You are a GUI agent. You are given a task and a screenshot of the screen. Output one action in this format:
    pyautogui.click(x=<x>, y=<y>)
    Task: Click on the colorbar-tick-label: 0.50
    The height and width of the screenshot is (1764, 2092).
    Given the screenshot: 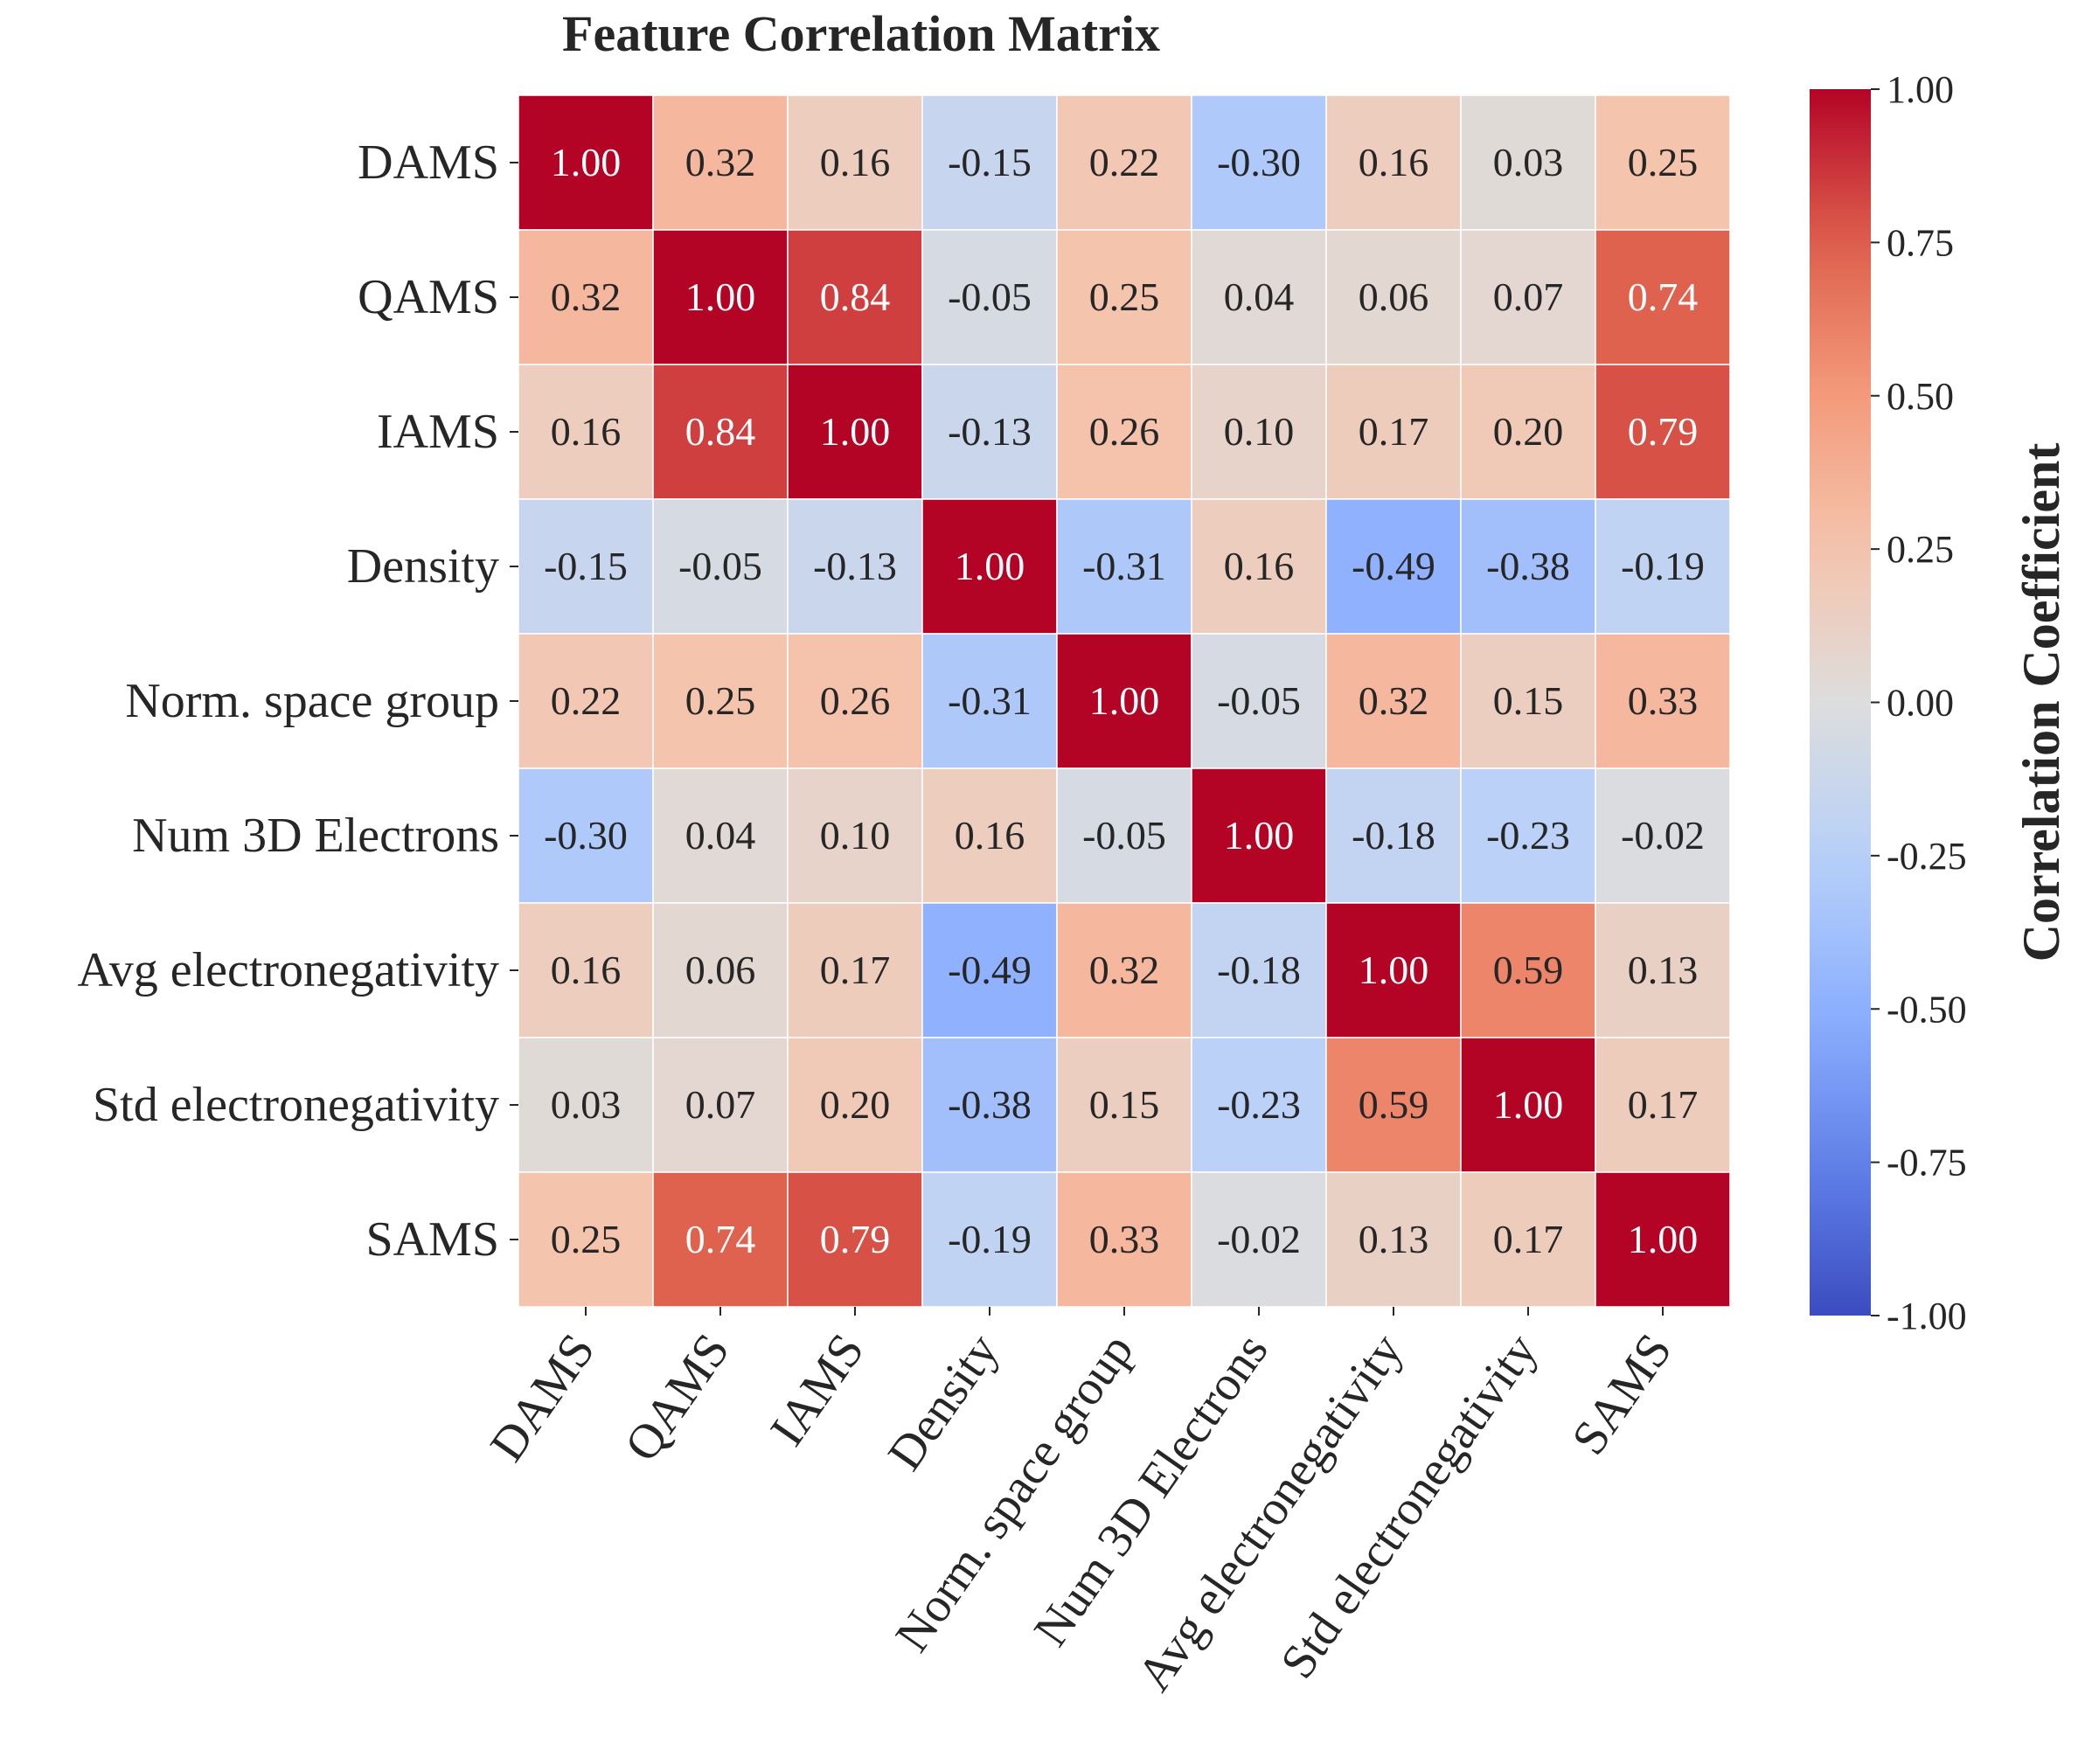 What is the action you would take?
    pyautogui.click(x=1920, y=396)
    